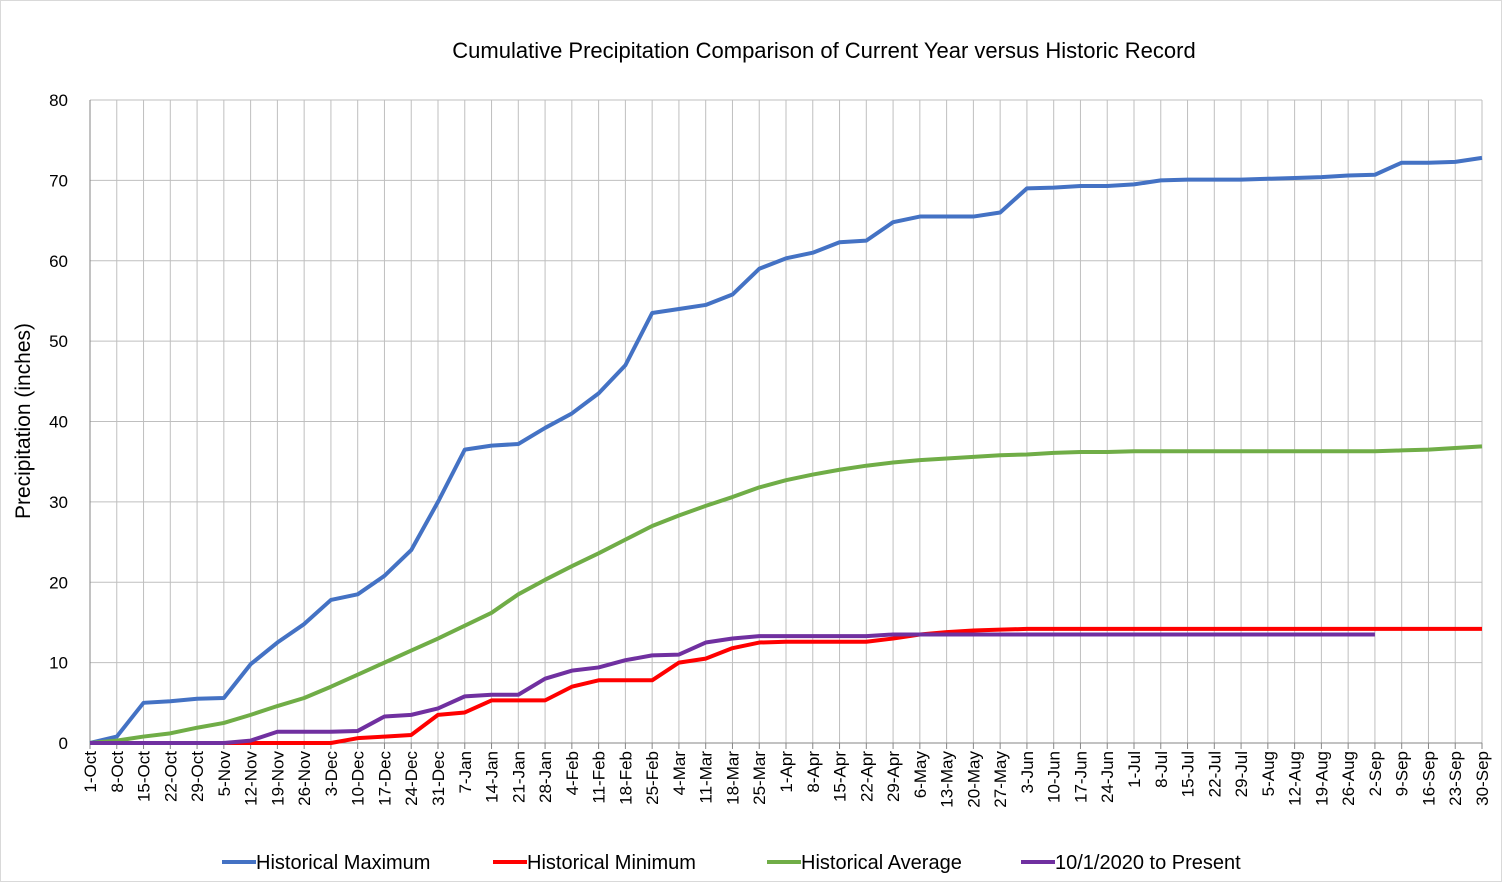 The image size is (1502, 882). Describe the element at coordinates (63, 743) in the screenshot. I see `y-tick-label: 0` at that location.